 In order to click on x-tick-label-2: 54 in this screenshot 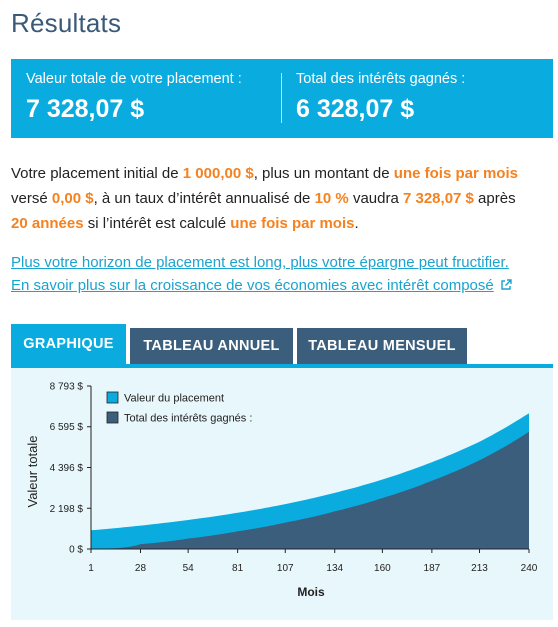, I will do `click(189, 568)`.